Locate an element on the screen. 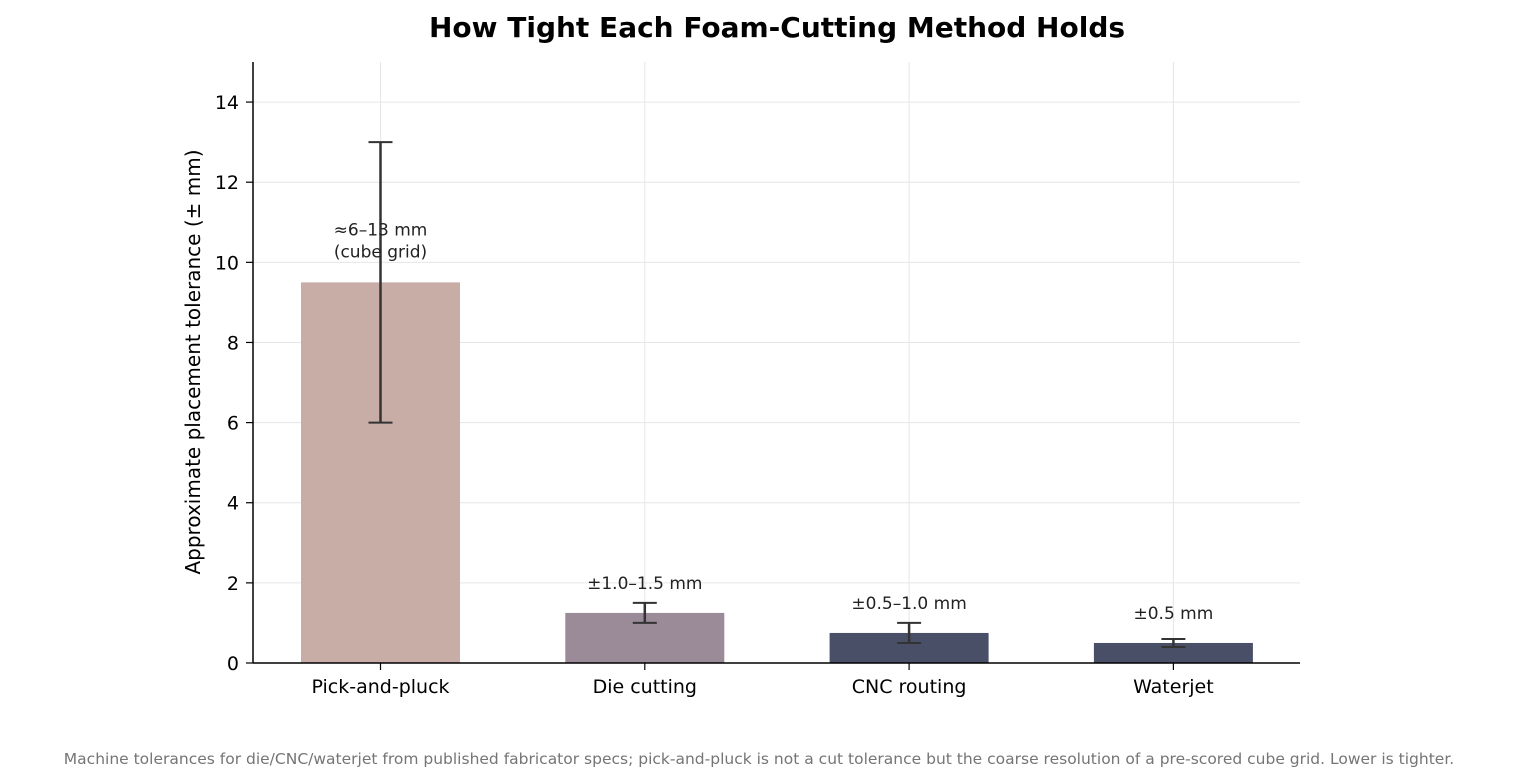 The image size is (1519, 783). annotation-line: ±0.5 mm is located at coordinates (1173, 614).